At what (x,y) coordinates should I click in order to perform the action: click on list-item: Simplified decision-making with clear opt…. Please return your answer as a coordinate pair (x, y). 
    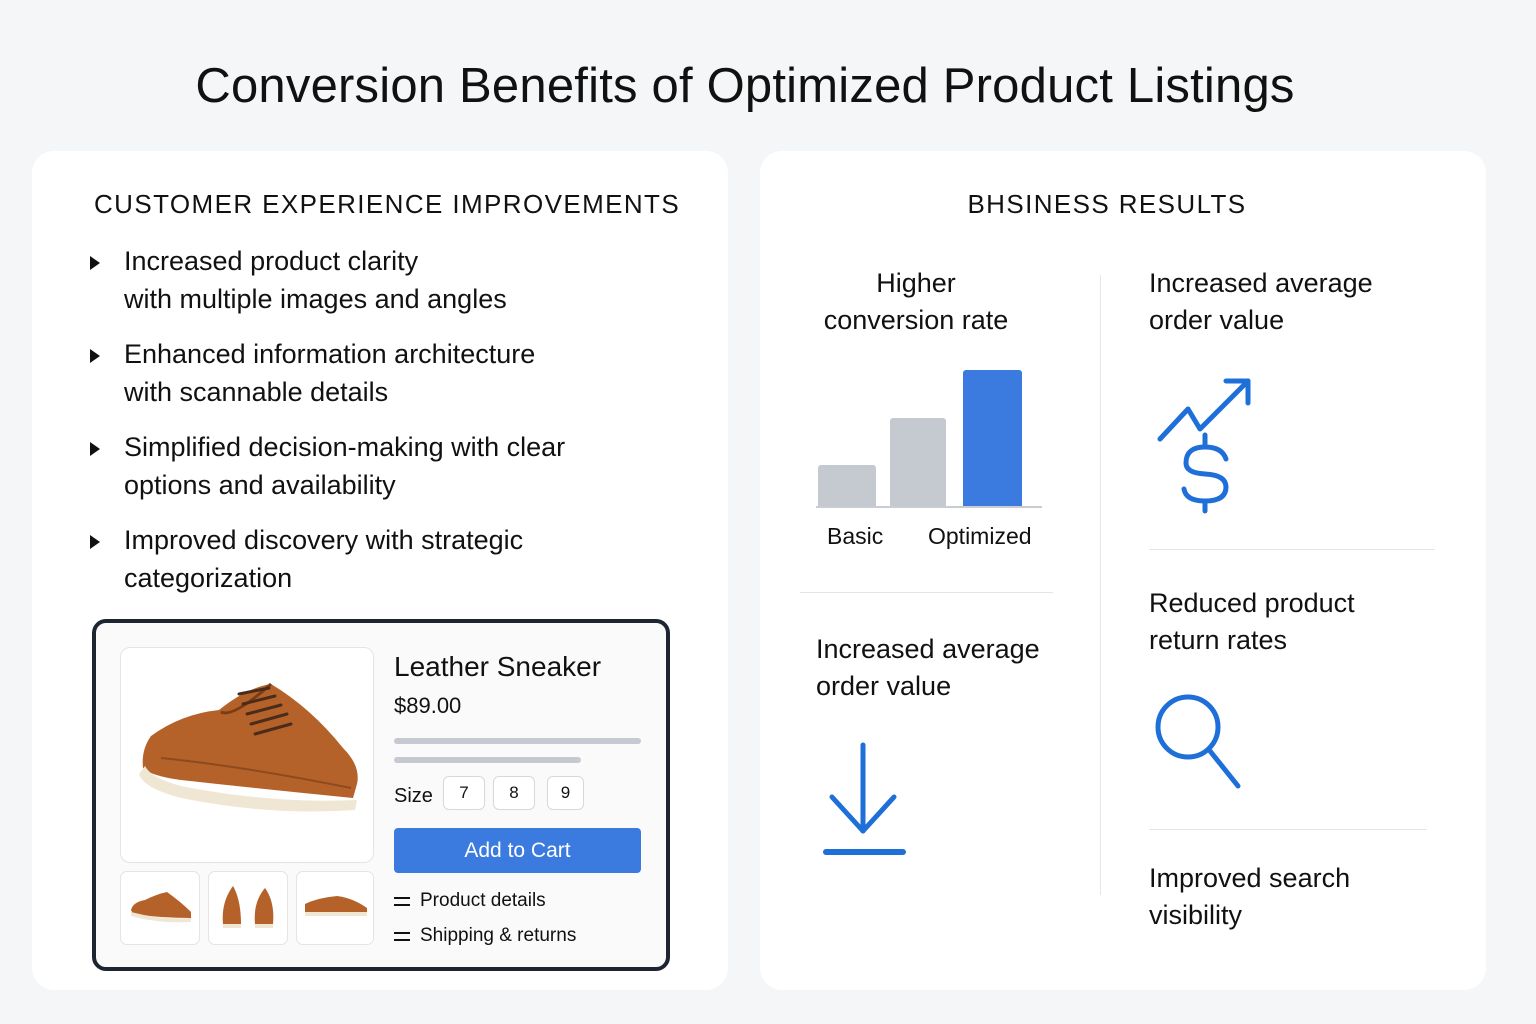
    Looking at the image, I should click on (390, 466).